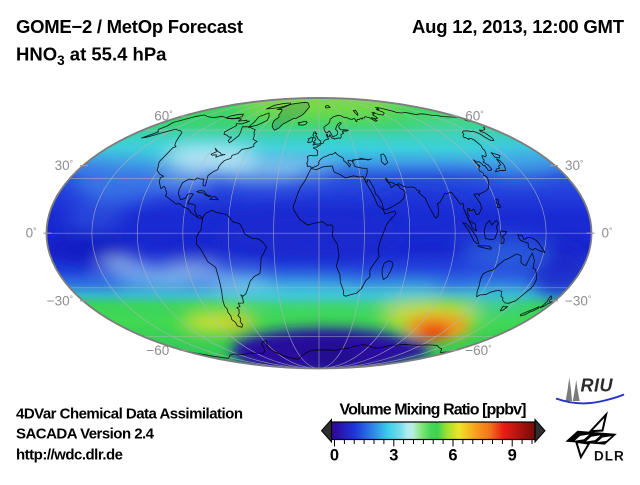 Image resolution: width=640 pixels, height=485 pixels. What do you see at coordinates (91, 56) in the screenshot?
I see `svg-text: HNO3 at 55.4 hPa` at bounding box center [91, 56].